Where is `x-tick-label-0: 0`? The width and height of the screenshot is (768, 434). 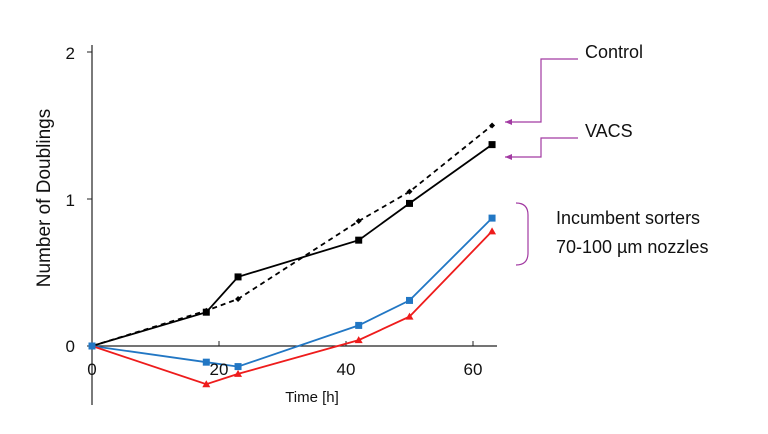 x-tick-label-0: 0 is located at coordinates (91, 369).